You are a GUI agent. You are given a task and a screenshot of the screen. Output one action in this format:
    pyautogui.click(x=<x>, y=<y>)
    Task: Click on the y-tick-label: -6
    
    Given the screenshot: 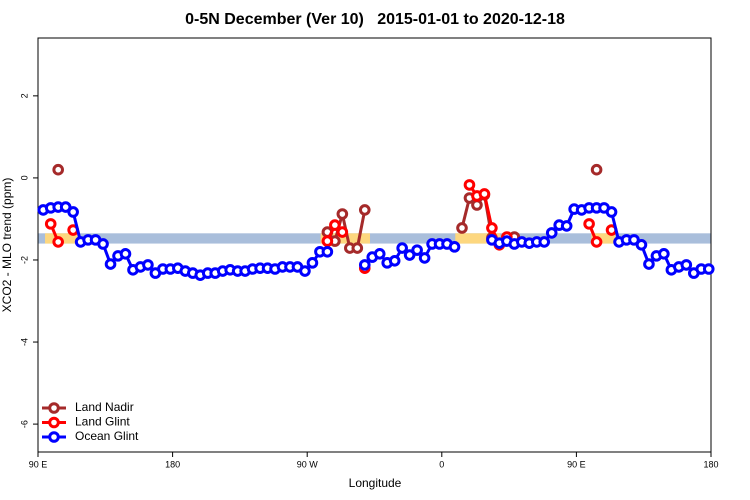 What is the action you would take?
    pyautogui.click(x=24, y=424)
    